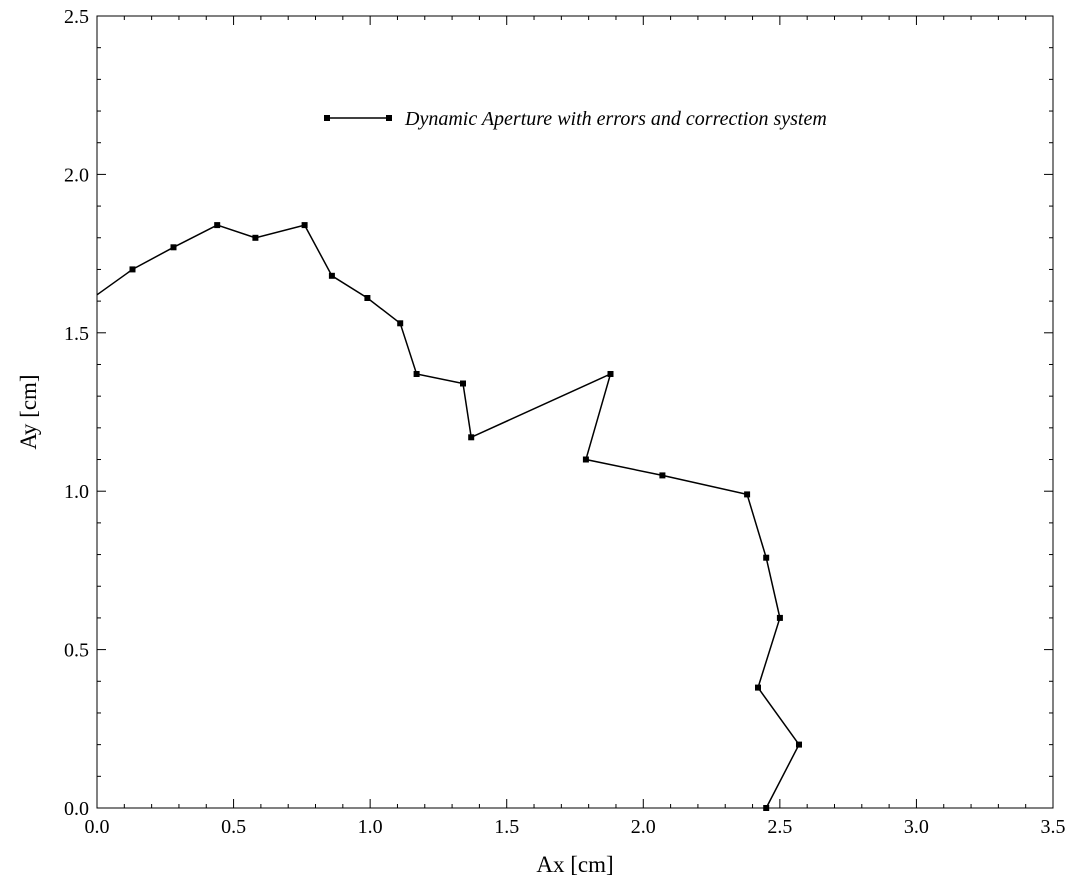  Describe the element at coordinates (76, 17) in the screenshot. I see `y-tick-label: 2.5` at that location.